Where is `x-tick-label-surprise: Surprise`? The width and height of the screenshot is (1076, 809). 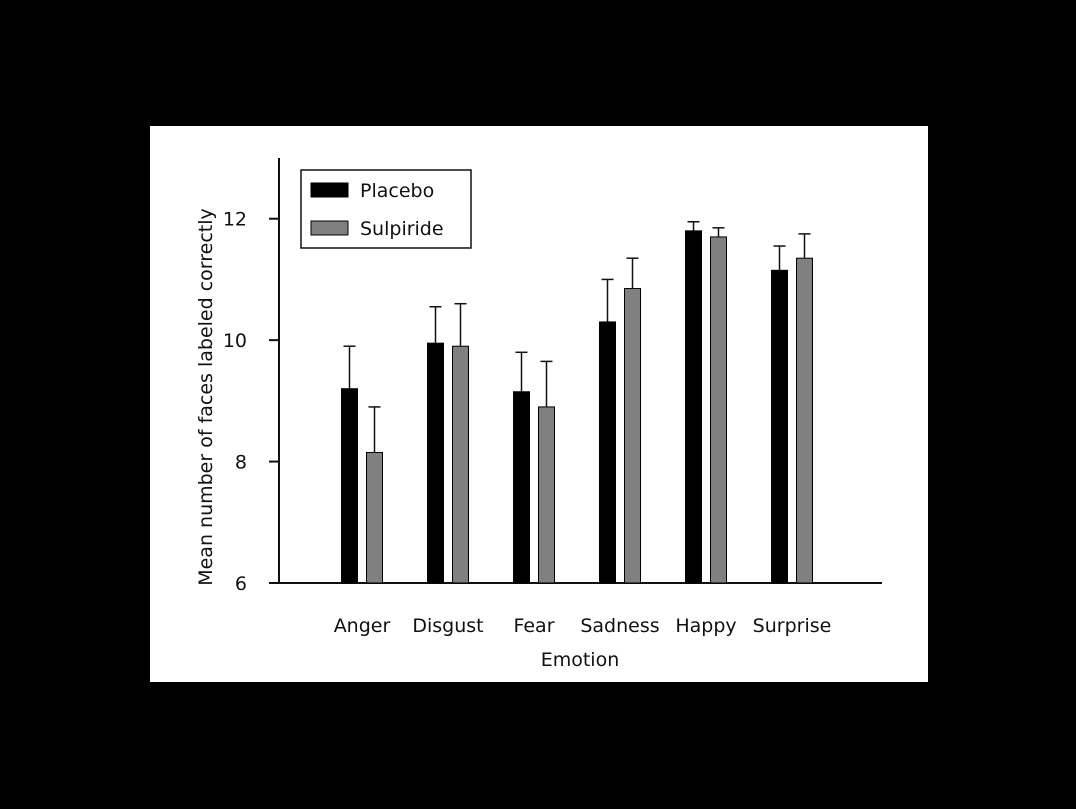 x-tick-label-surprise: Surprise is located at coordinates (792, 626).